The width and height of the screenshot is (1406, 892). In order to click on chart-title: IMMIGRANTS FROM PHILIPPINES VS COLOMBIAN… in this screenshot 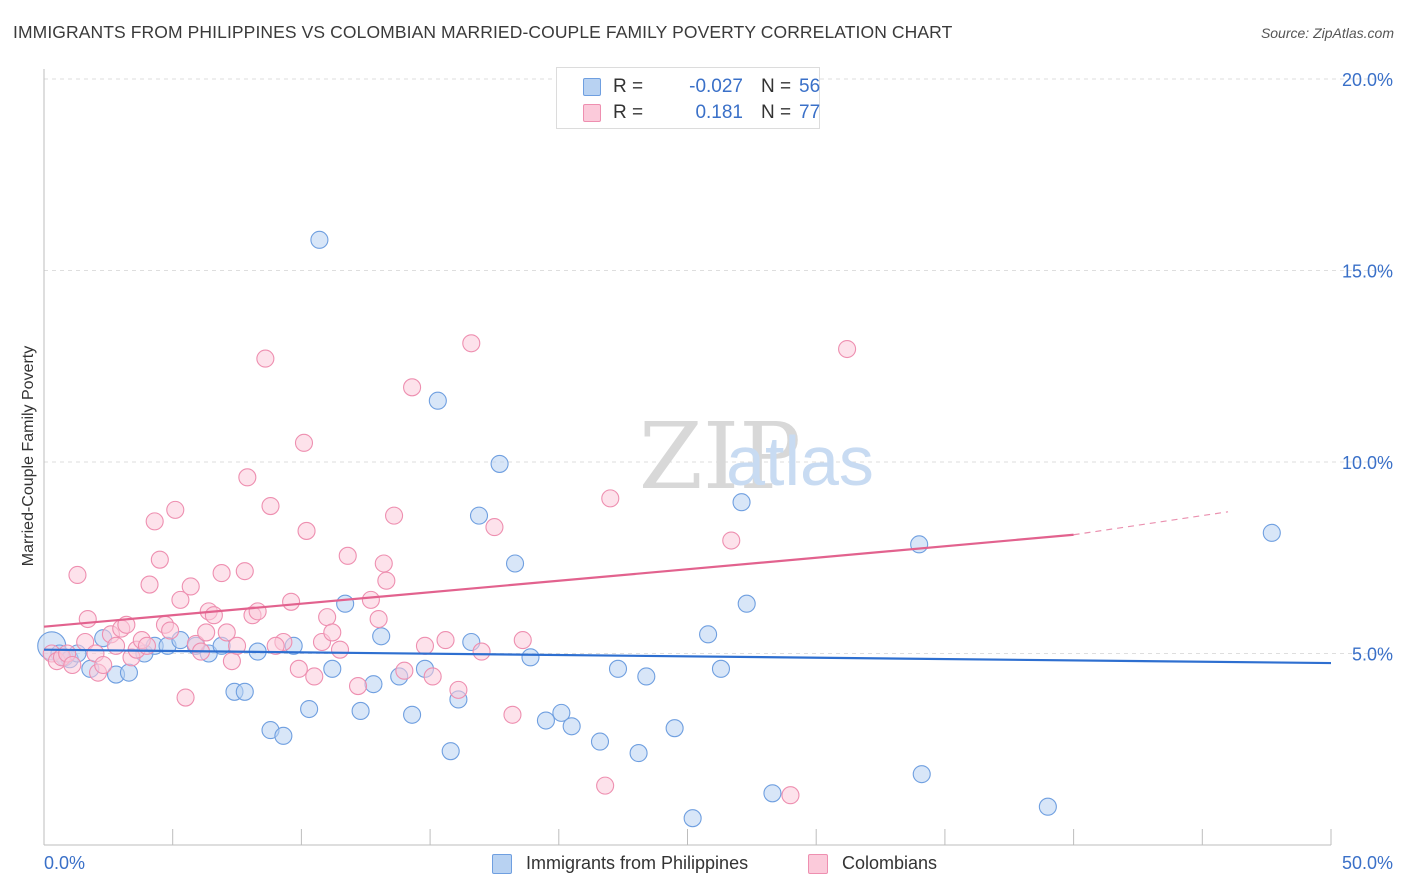, I will do `click(483, 32)`.